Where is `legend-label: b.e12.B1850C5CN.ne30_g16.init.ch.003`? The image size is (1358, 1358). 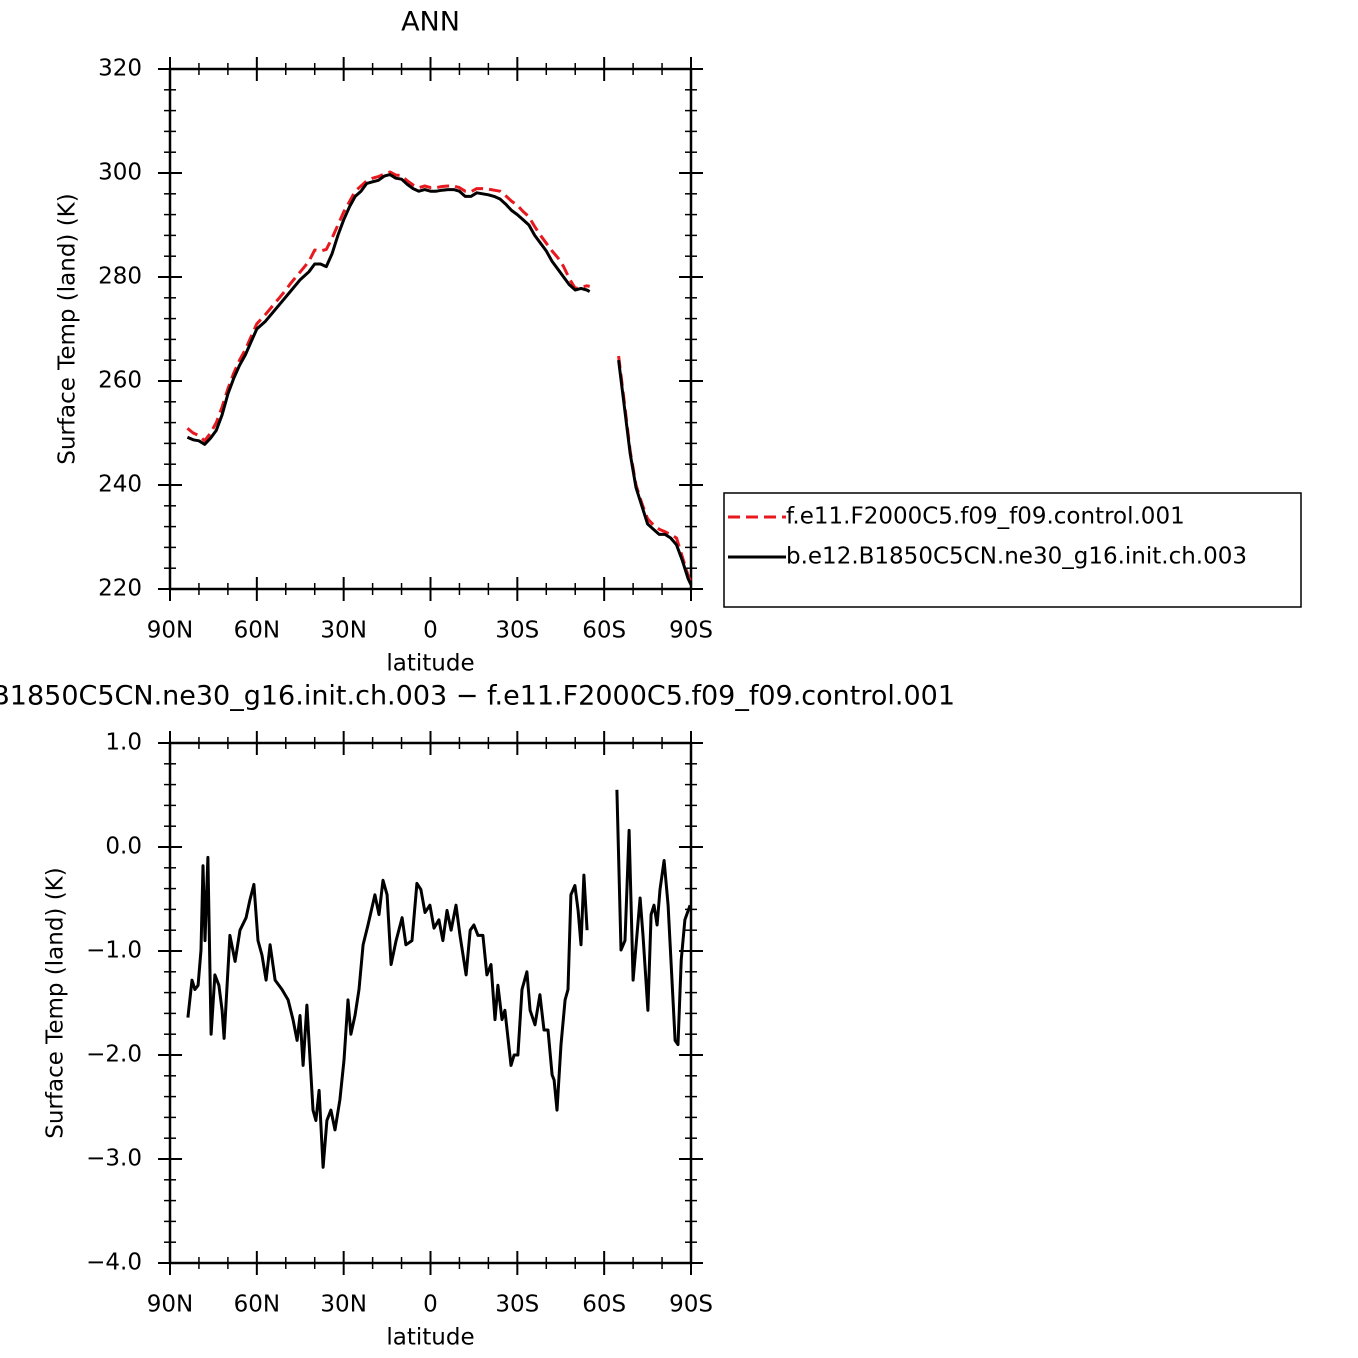 legend-label: b.e12.B1850C5CN.ne30_g16.init.ch.003 is located at coordinates (1016, 557).